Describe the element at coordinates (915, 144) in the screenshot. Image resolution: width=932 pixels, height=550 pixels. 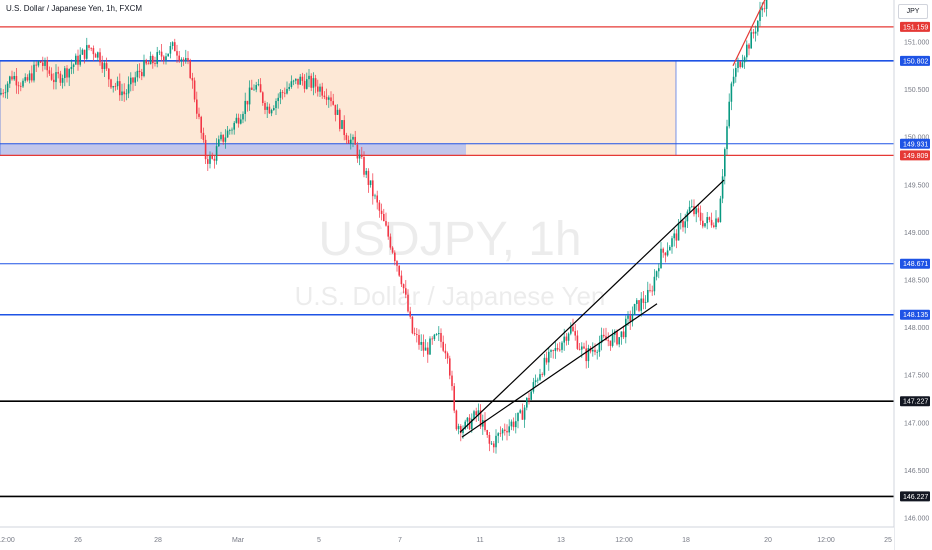
I see `price-badge-text: 149.931` at that location.